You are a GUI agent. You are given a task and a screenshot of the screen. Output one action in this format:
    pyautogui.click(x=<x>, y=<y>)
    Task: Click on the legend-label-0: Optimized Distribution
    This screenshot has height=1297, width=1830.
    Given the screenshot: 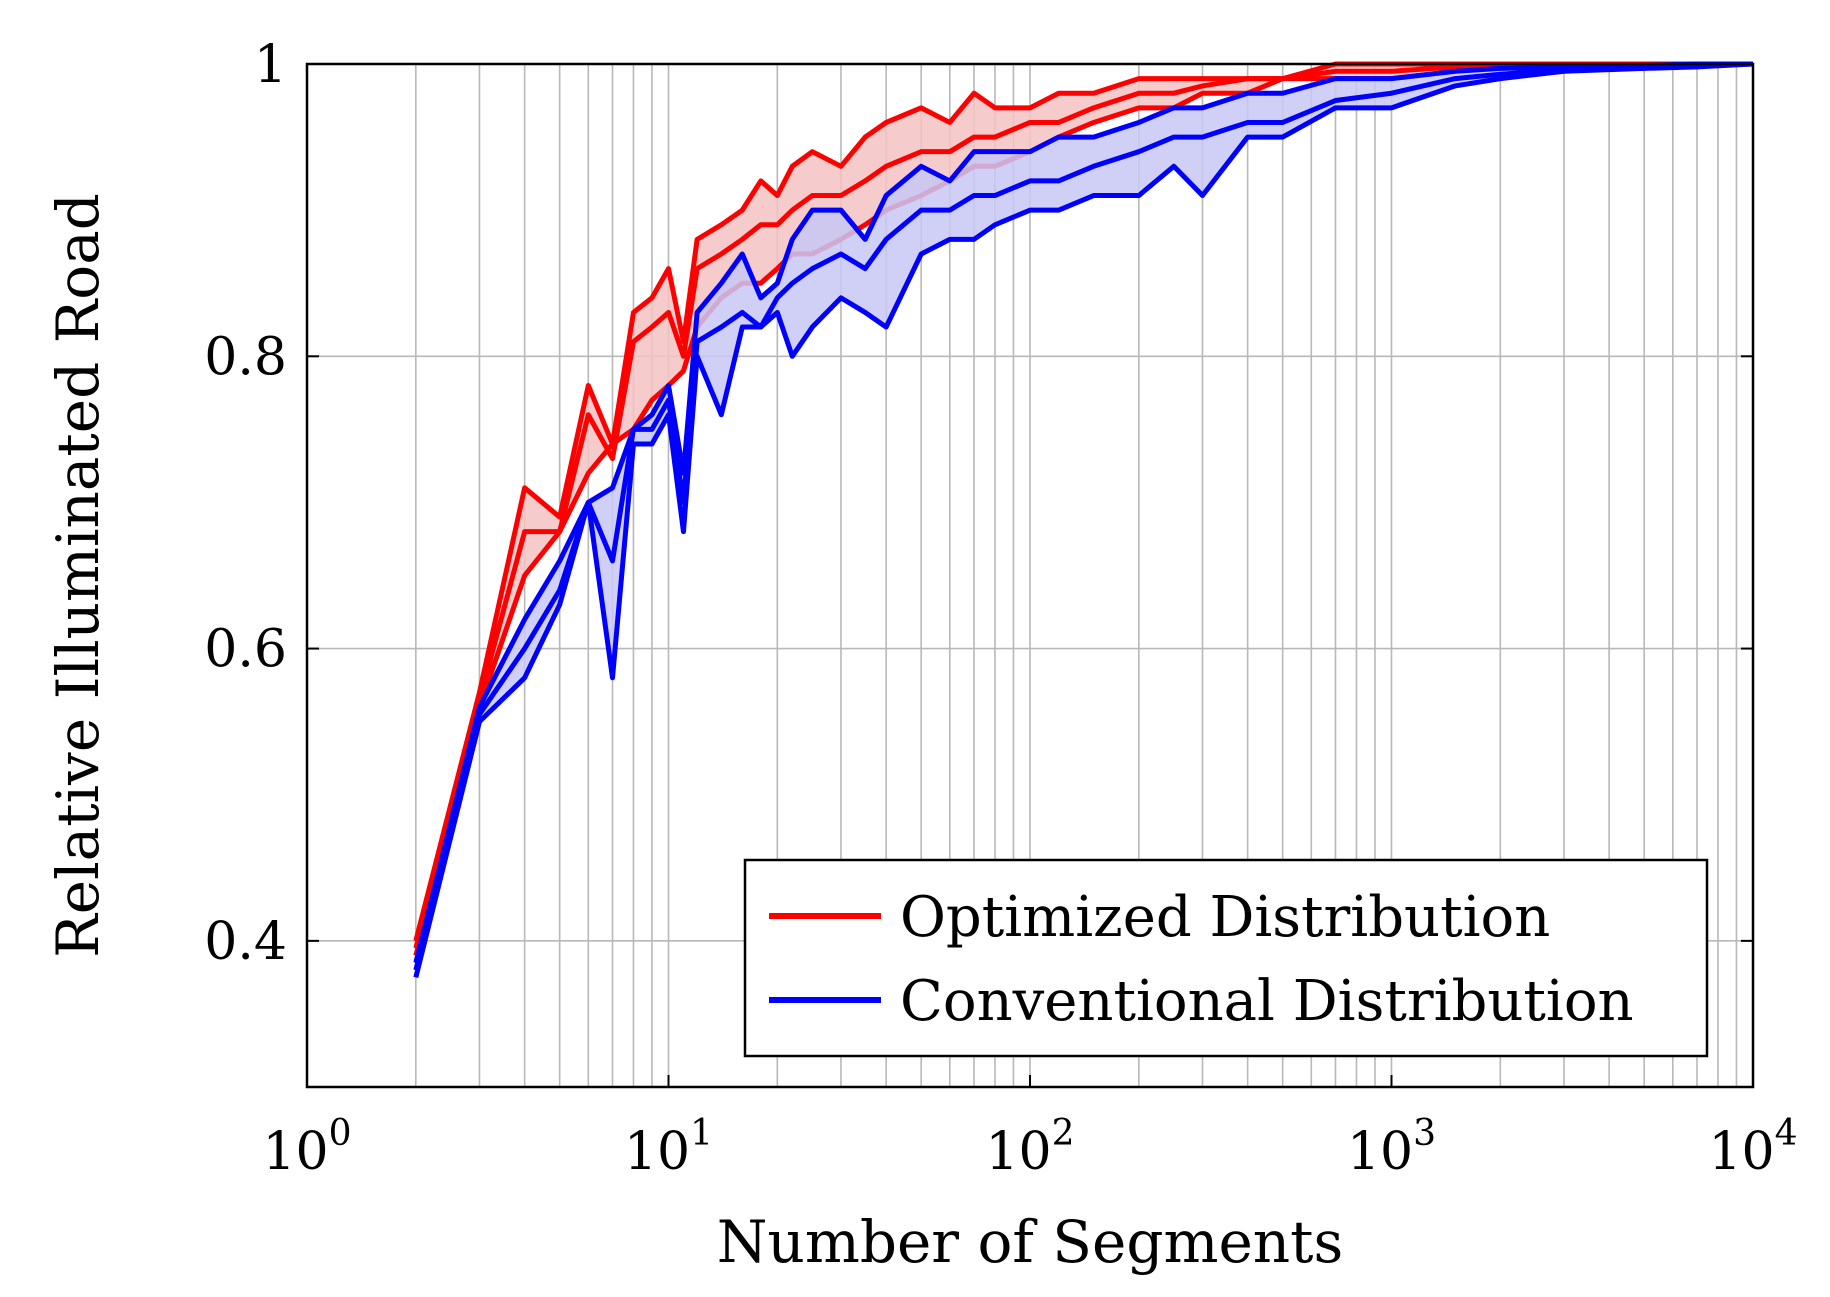 What is the action you would take?
    pyautogui.click(x=1225, y=917)
    